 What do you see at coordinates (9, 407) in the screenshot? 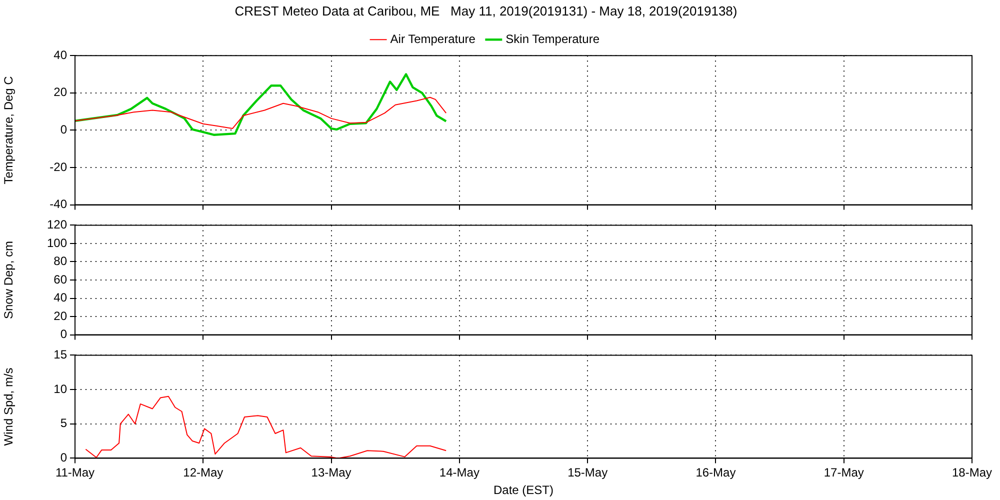
I see `y-axis-title: Wind Spd, m/s` at bounding box center [9, 407].